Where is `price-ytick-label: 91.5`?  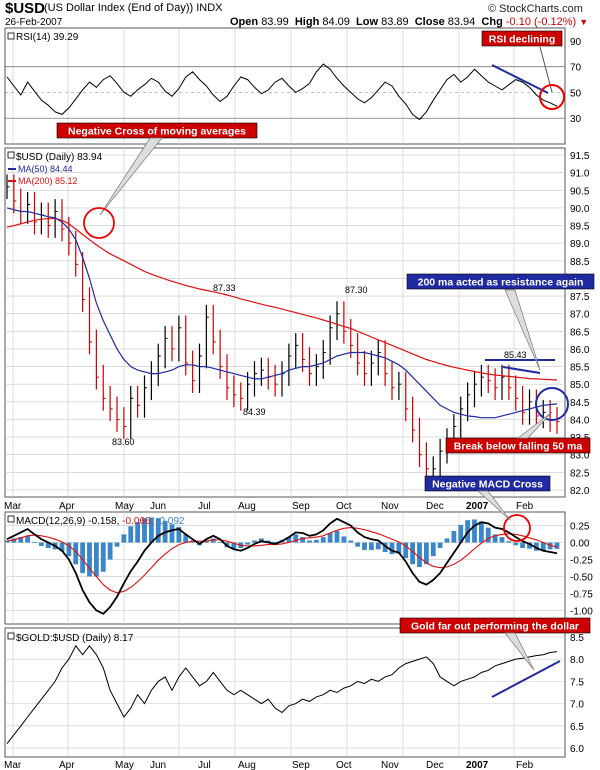 price-ytick-label: 91.5 is located at coordinates (580, 156).